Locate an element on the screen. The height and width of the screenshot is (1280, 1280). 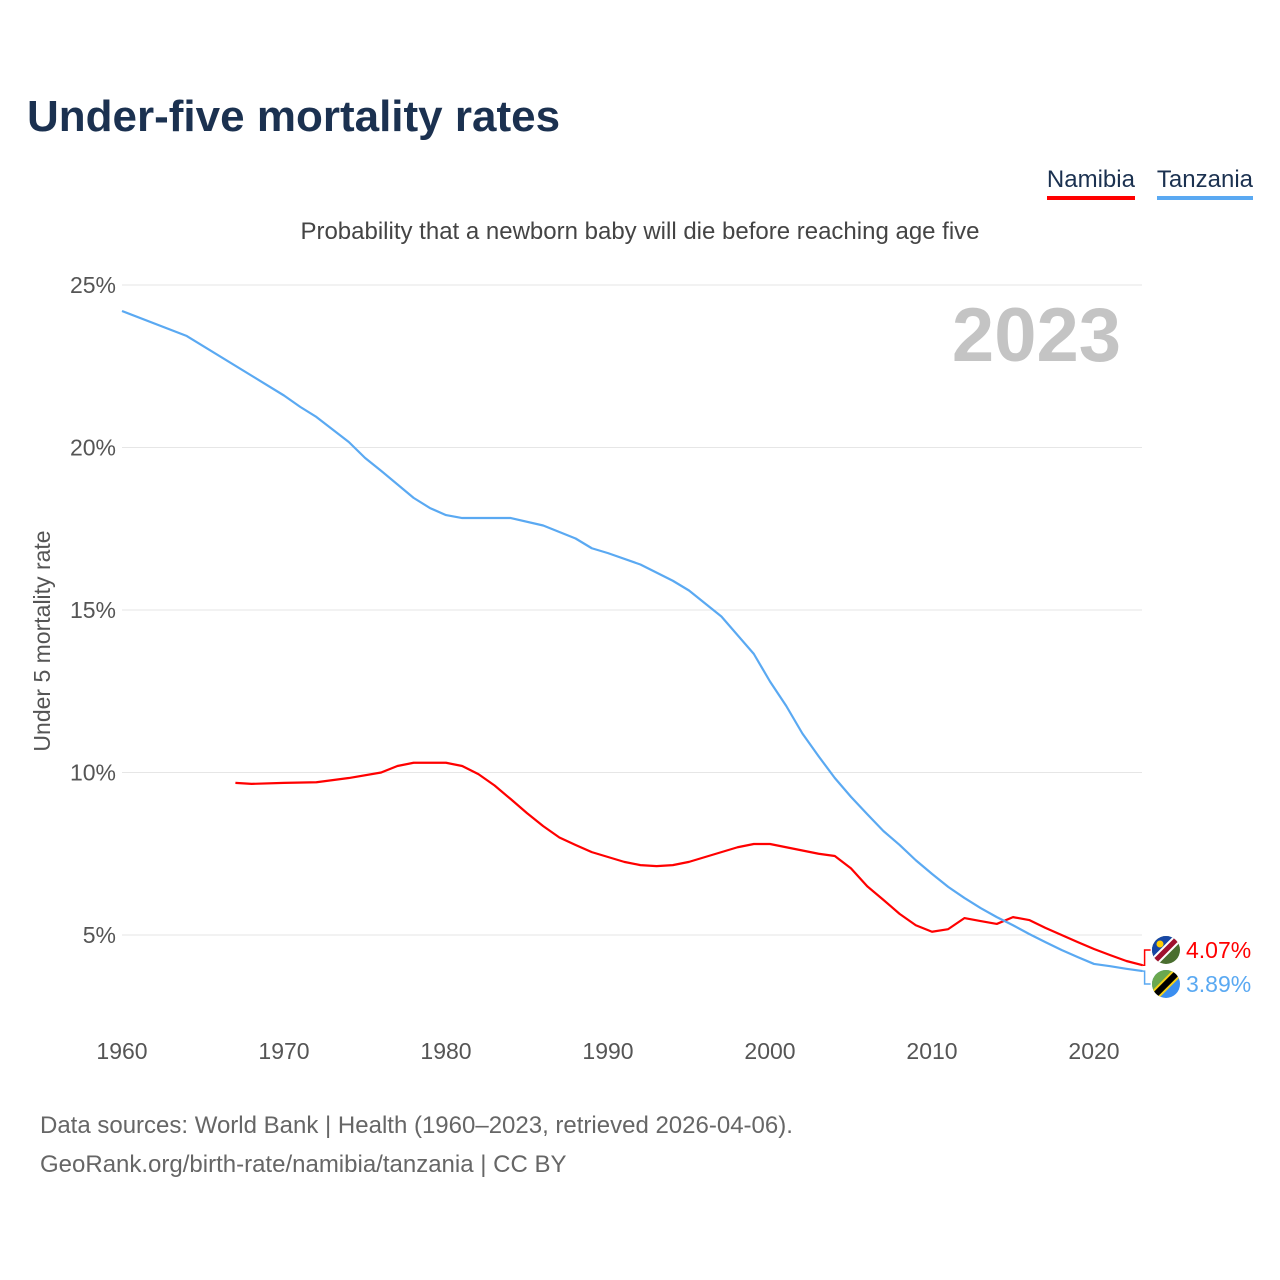
tanzania-flag-icon is located at coordinates (1166, 984).